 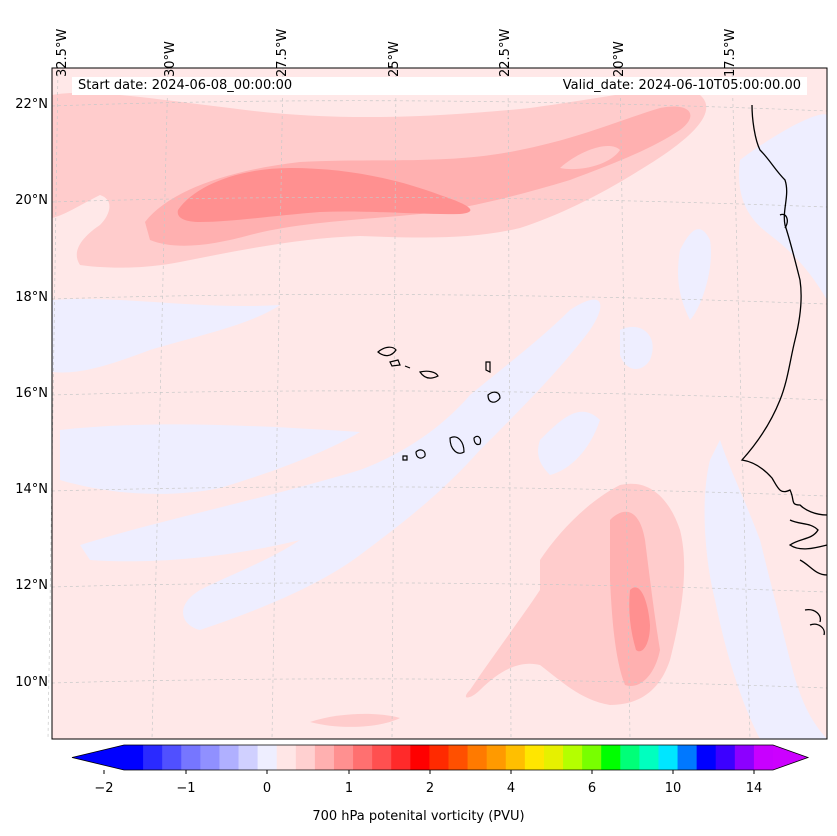 What do you see at coordinates (31, 585) in the screenshot?
I see `lat-label-12n: 12°N` at bounding box center [31, 585].